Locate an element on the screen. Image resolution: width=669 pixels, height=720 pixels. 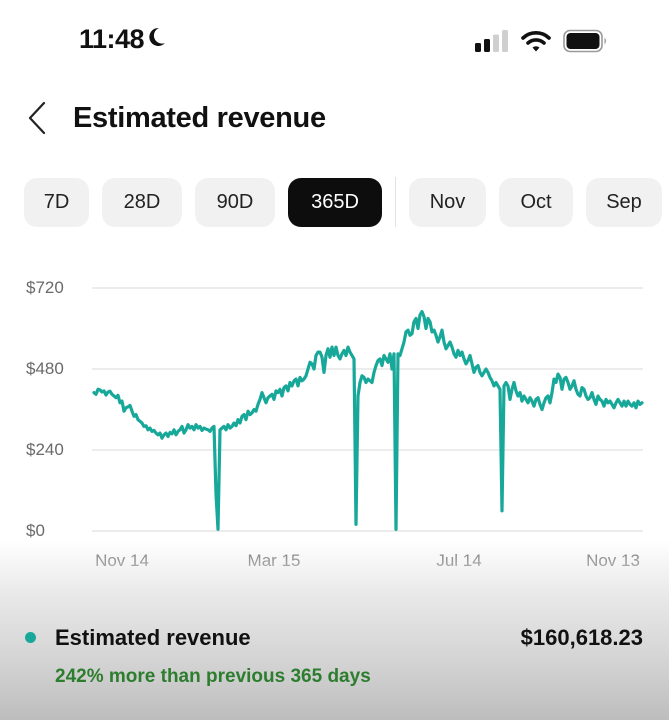
tab-nov: Nov is located at coordinates (447, 202).